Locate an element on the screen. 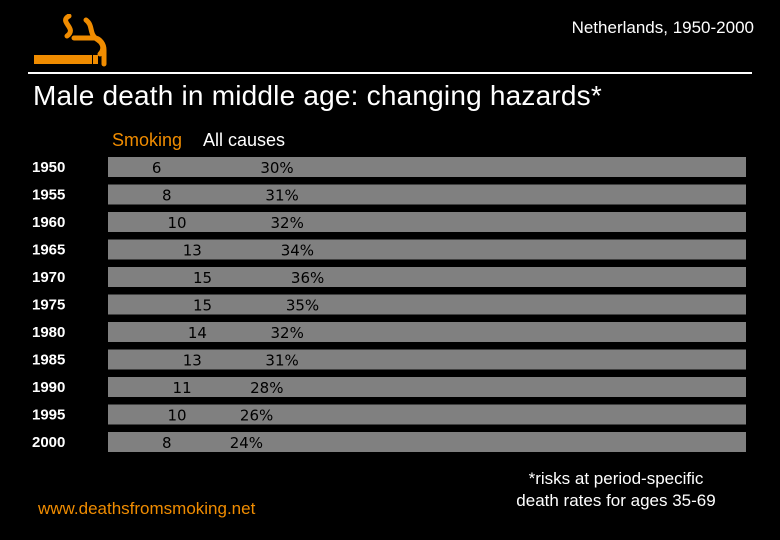  year-label: 1955 is located at coordinates (48, 195).